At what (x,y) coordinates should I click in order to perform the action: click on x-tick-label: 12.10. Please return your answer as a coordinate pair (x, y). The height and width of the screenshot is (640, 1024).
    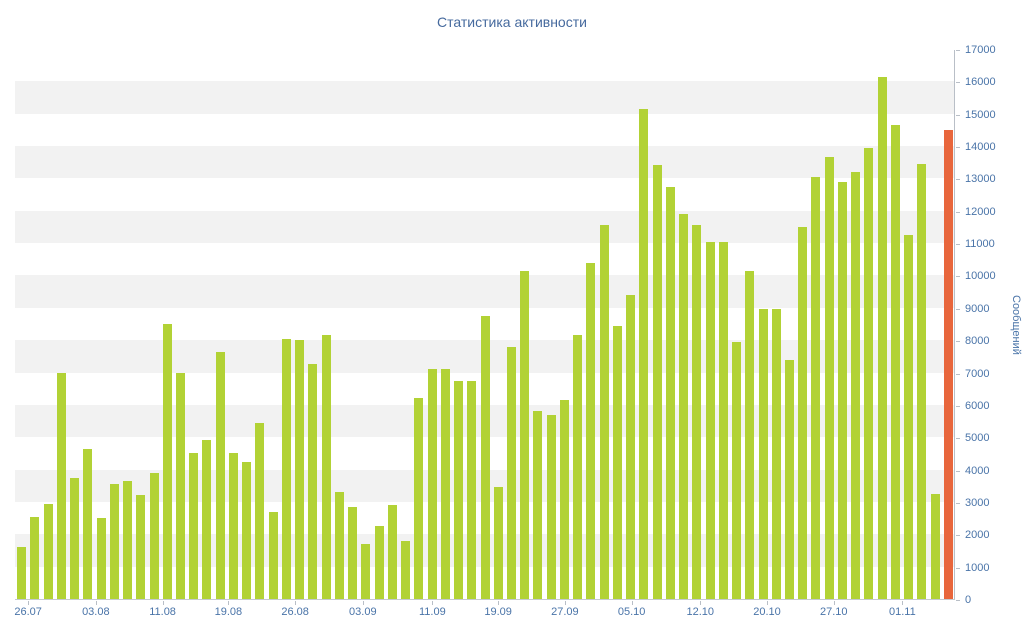
    Looking at the image, I should click on (700, 612).